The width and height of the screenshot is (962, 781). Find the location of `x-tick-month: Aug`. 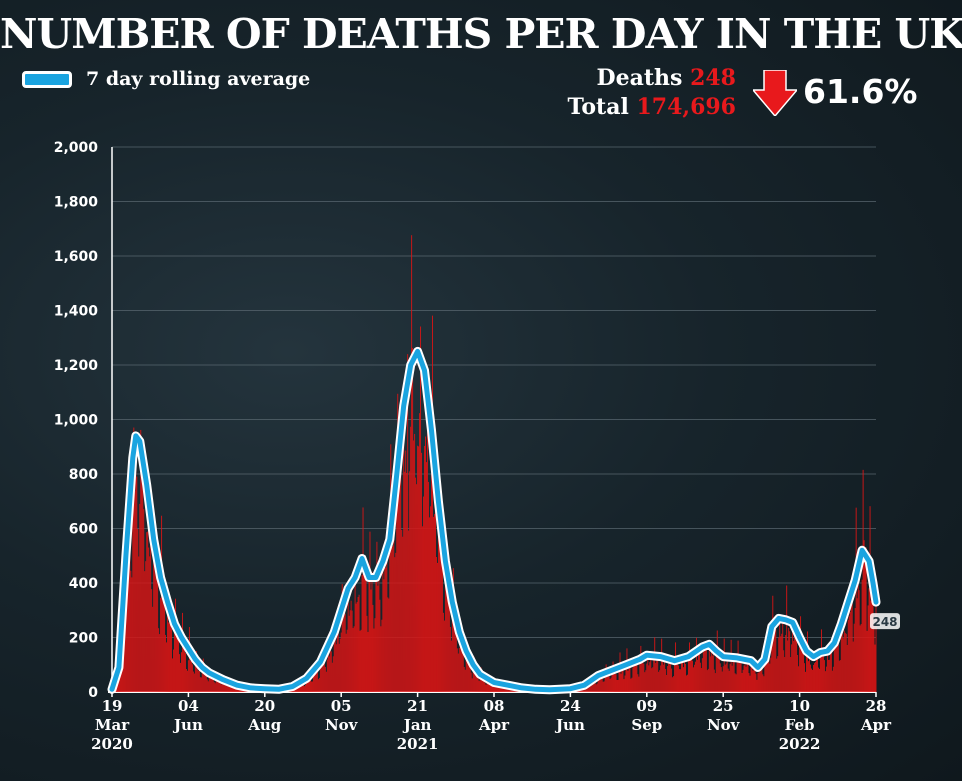

x-tick-month: Aug is located at coordinates (264, 725).